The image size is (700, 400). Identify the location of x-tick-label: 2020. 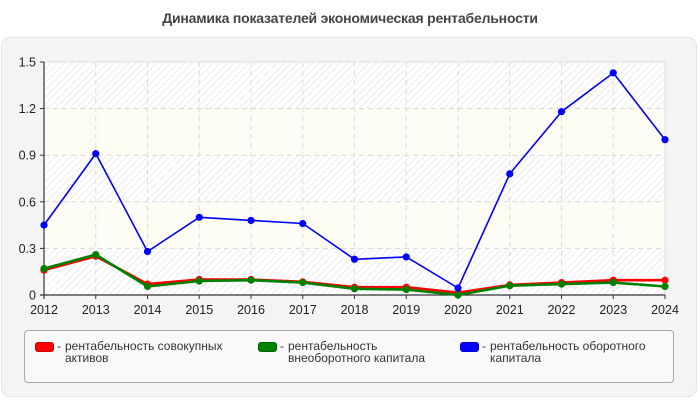
(458, 310).